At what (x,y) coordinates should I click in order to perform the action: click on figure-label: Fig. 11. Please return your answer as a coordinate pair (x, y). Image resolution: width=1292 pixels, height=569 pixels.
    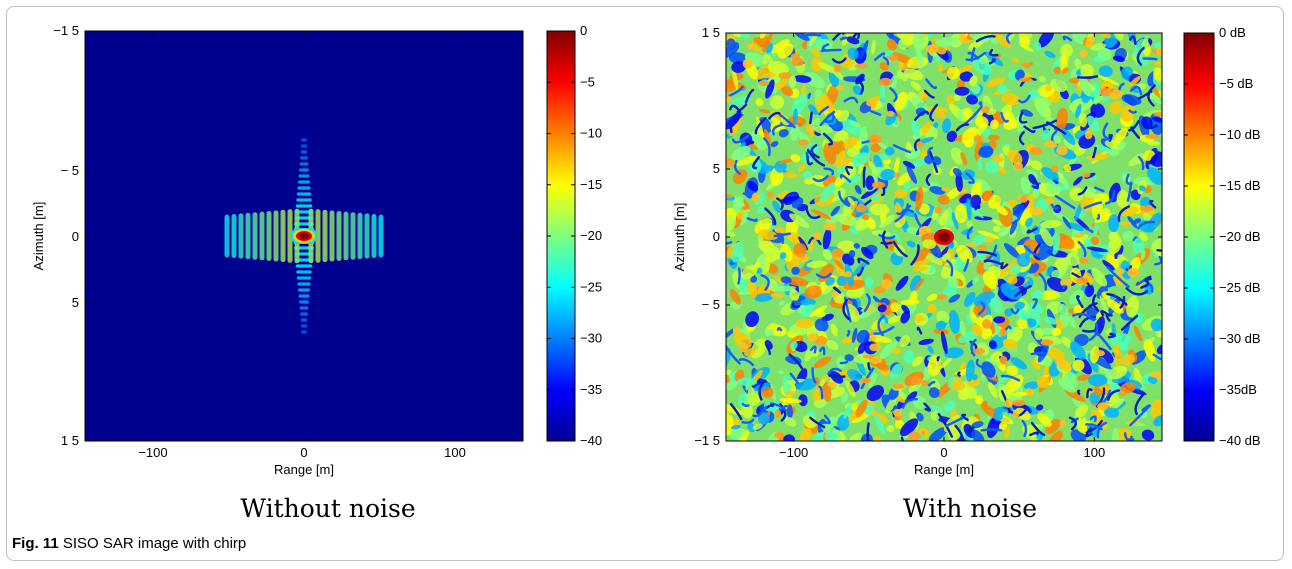
    Looking at the image, I should click on (35, 543).